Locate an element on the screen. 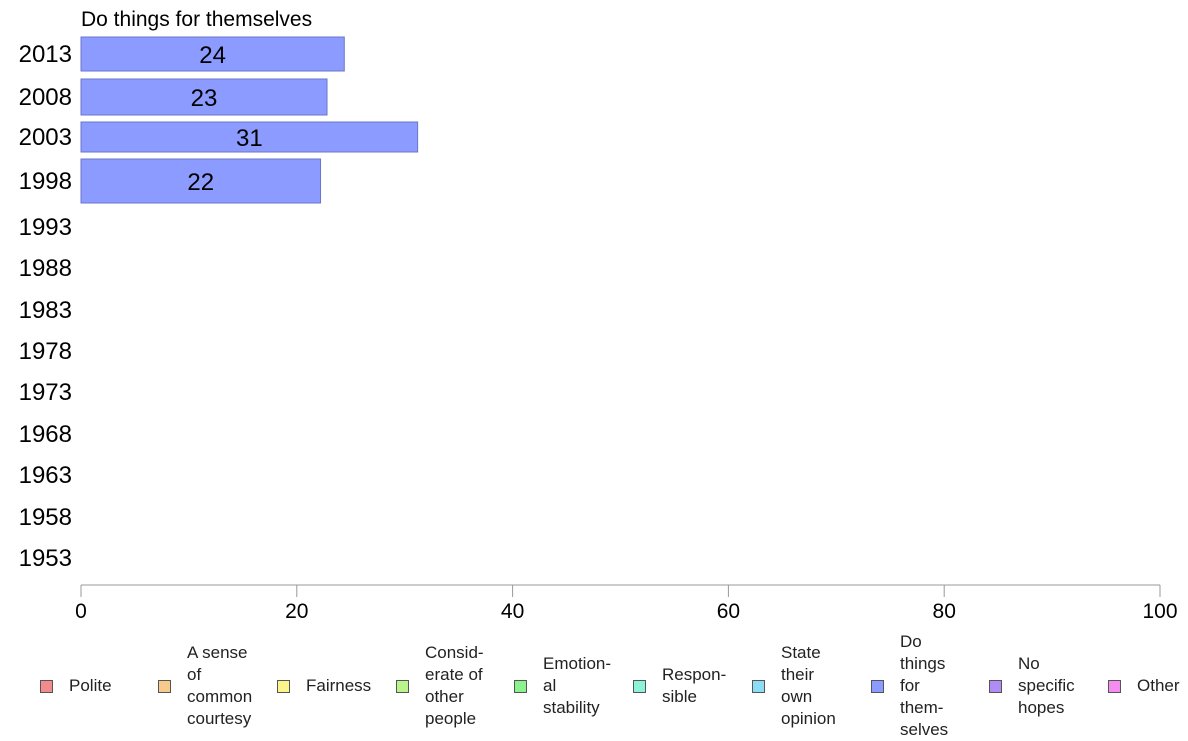 This screenshot has width=1188, height=741. legend-label: Emotion- al stability is located at coordinates (577, 685).